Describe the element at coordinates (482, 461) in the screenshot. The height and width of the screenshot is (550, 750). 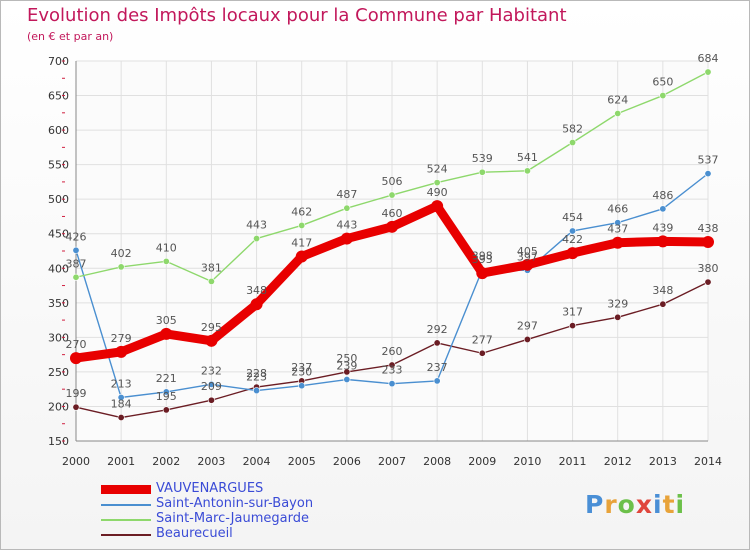
I see `x-tick-label: 2009` at that location.